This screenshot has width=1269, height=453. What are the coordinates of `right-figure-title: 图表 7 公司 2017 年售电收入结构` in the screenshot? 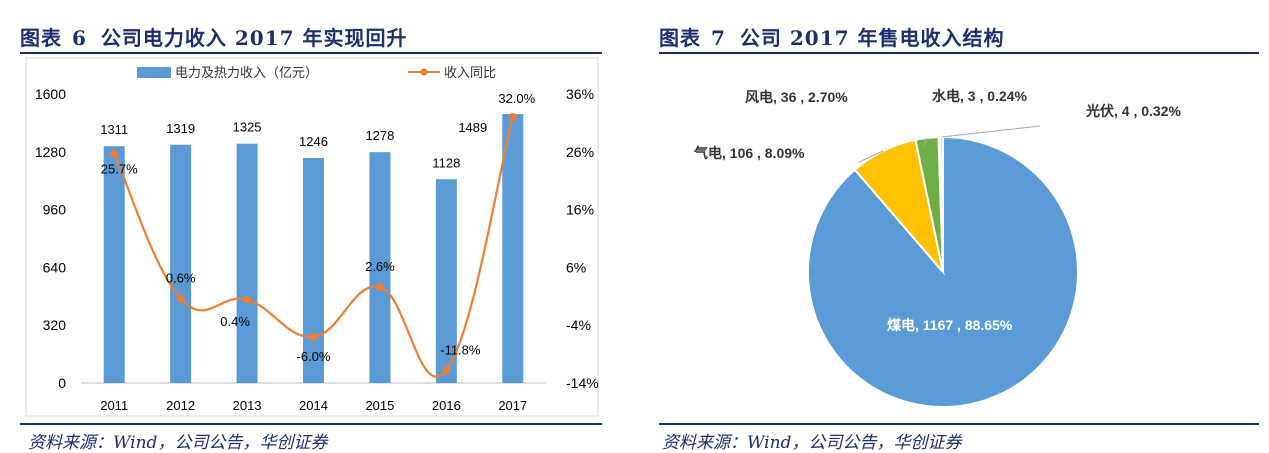 It's located at (832, 36).